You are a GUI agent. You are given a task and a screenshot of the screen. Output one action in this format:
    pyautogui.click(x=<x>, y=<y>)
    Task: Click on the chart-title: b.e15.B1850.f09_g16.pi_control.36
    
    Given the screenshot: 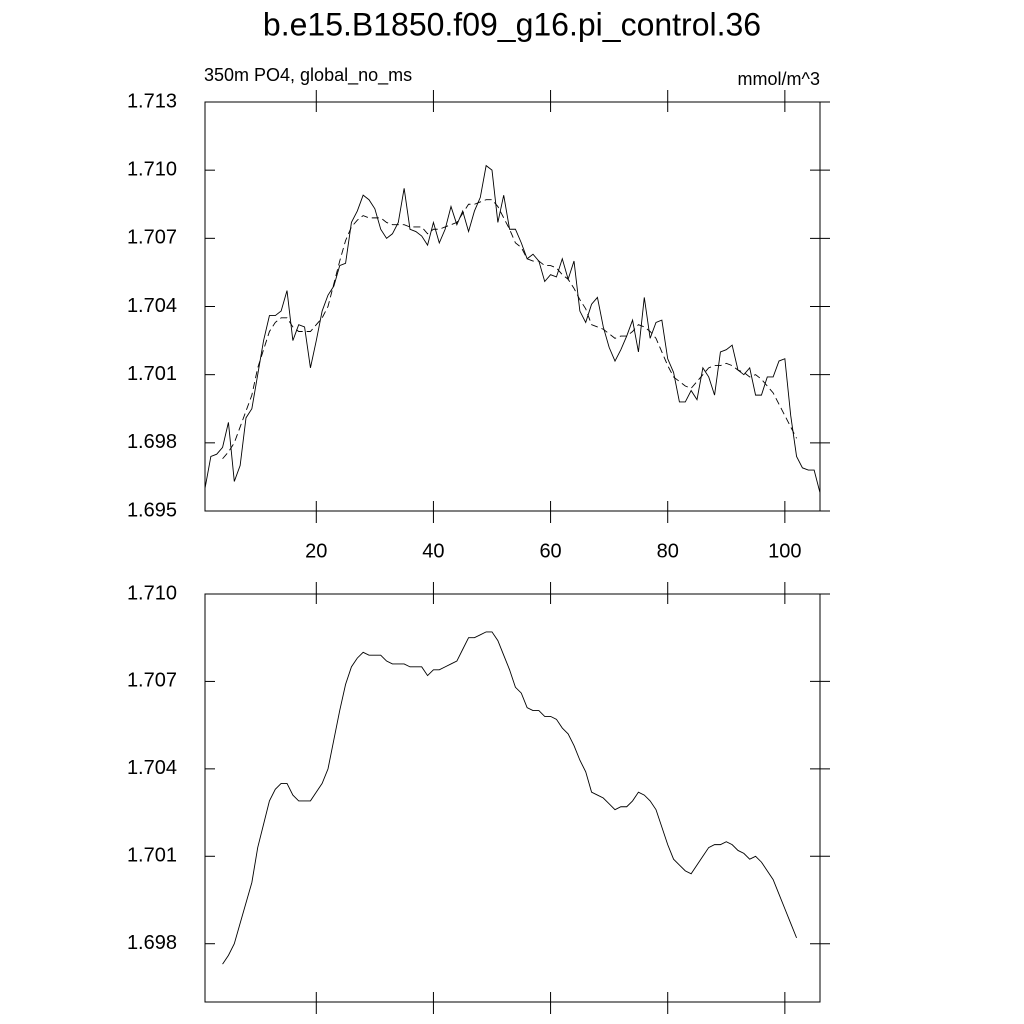 What is the action you would take?
    pyautogui.click(x=512, y=24)
    